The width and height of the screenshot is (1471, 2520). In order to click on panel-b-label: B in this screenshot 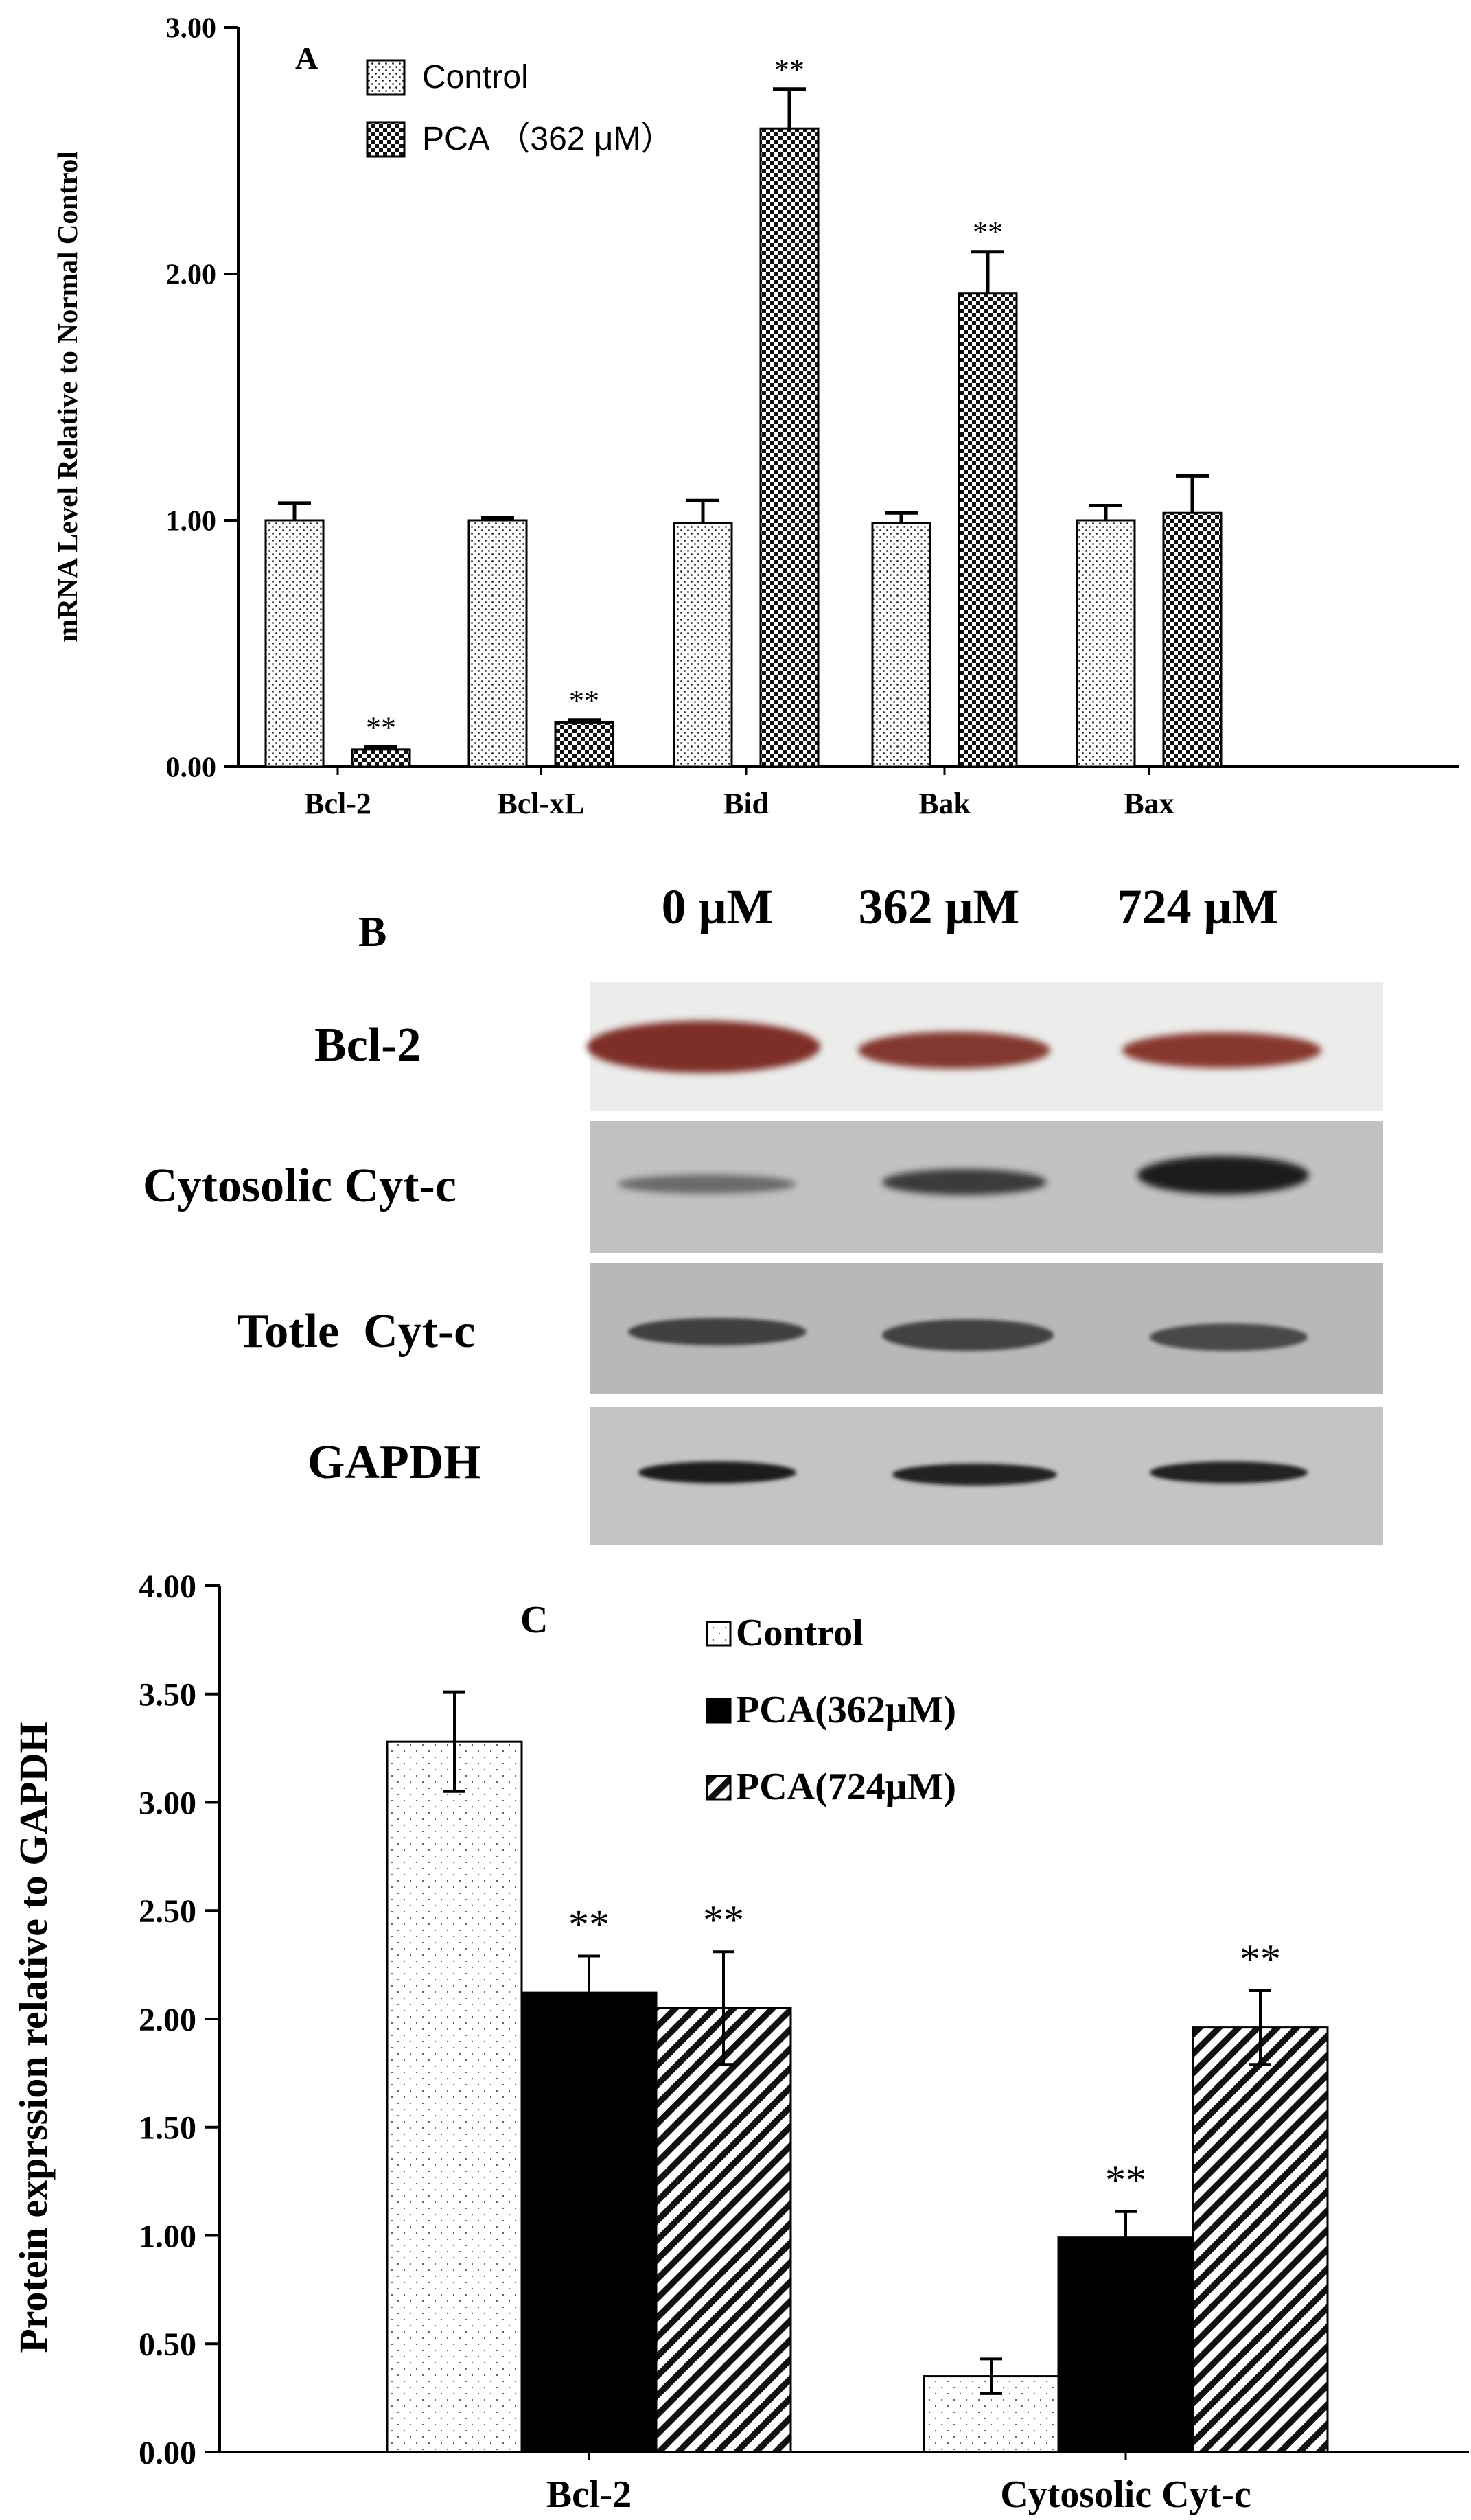, I will do `click(372, 932)`.